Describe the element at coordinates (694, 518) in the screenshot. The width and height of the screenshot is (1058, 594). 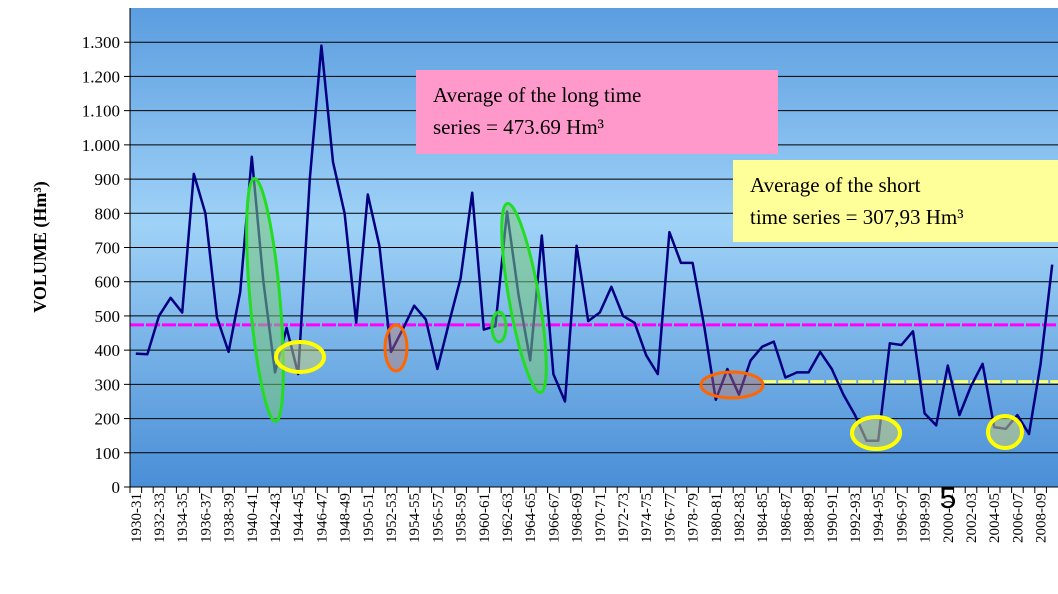
I see `x-tick-label: 1978-79` at that location.